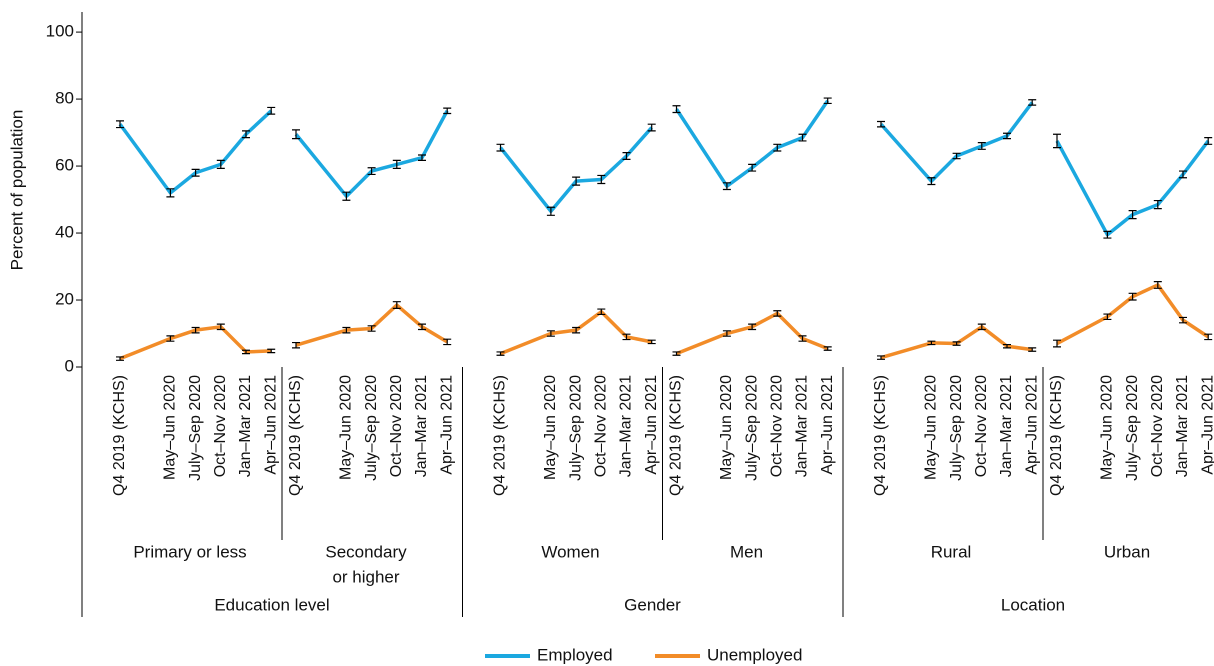 Image resolution: width=1214 pixels, height=666 pixels. What do you see at coordinates (64, 165) in the screenshot?
I see `y-tick-label: 60` at bounding box center [64, 165].